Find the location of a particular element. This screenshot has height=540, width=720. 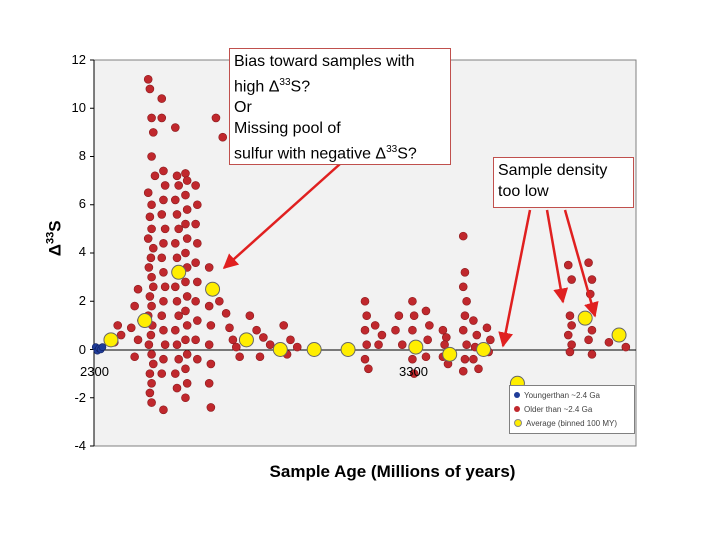

callout-text: high Δ is located at coordinates (257, 87).